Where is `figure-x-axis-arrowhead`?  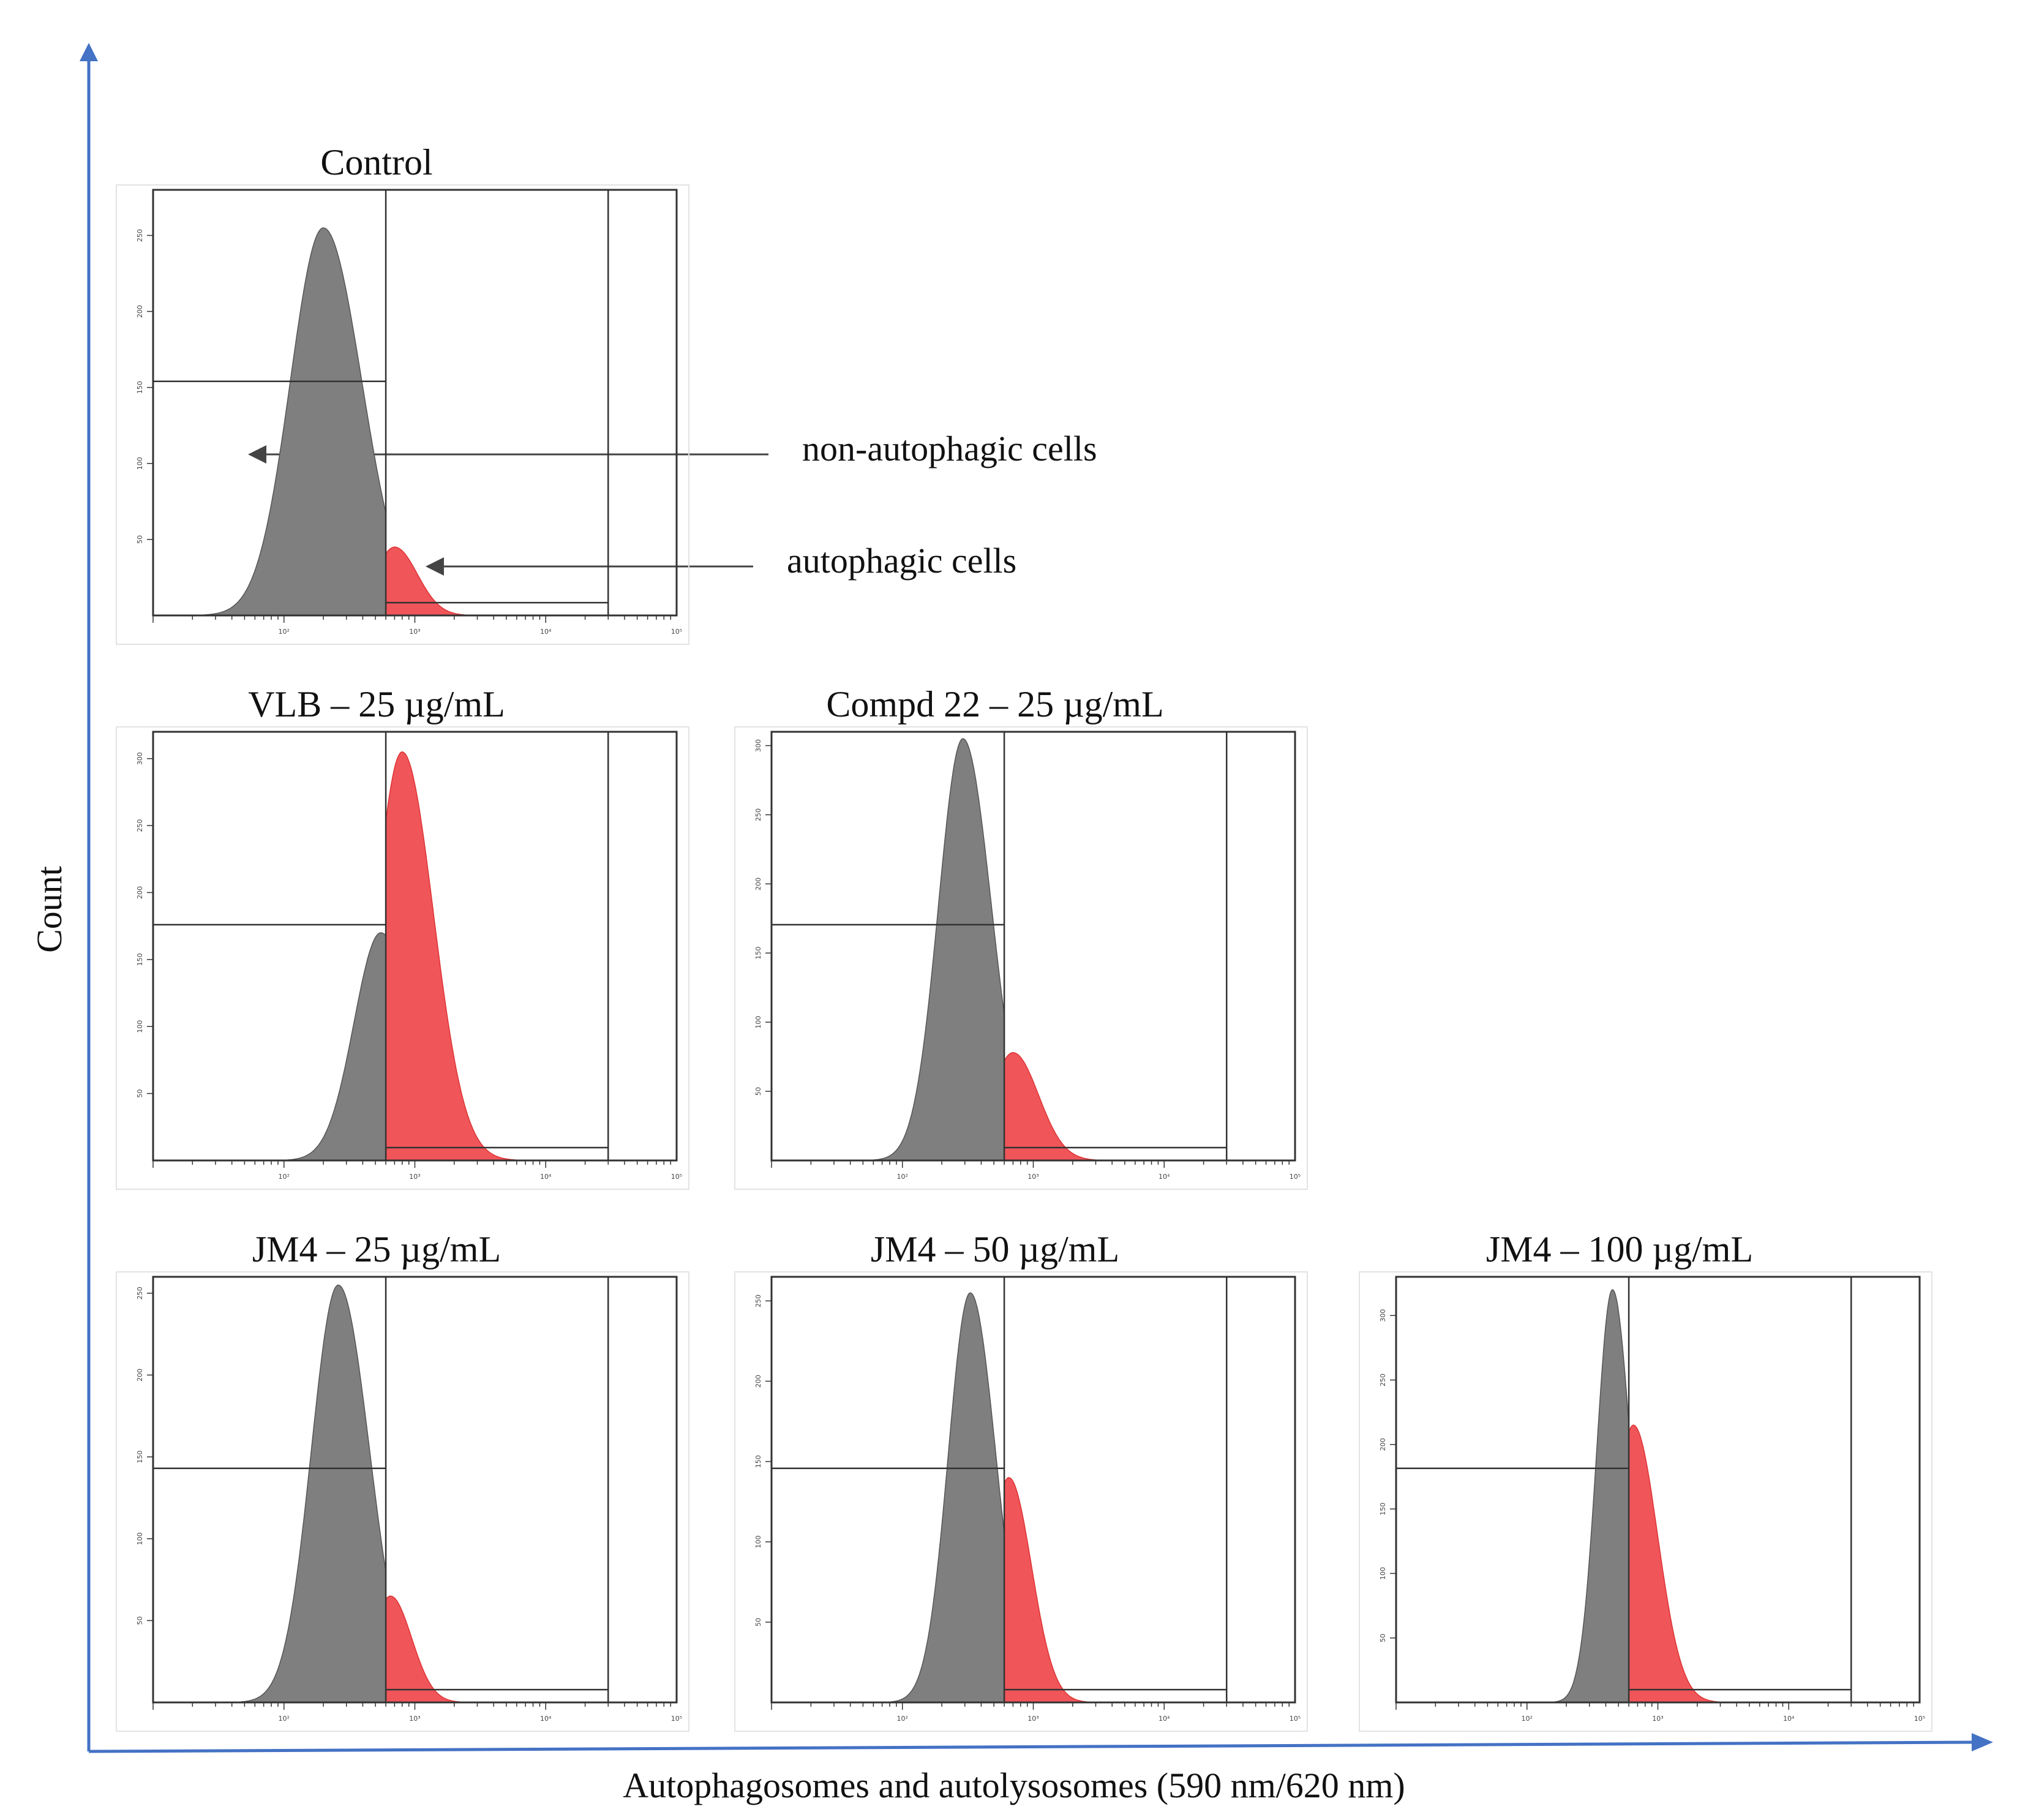 figure-x-axis-arrowhead is located at coordinates (1983, 1742).